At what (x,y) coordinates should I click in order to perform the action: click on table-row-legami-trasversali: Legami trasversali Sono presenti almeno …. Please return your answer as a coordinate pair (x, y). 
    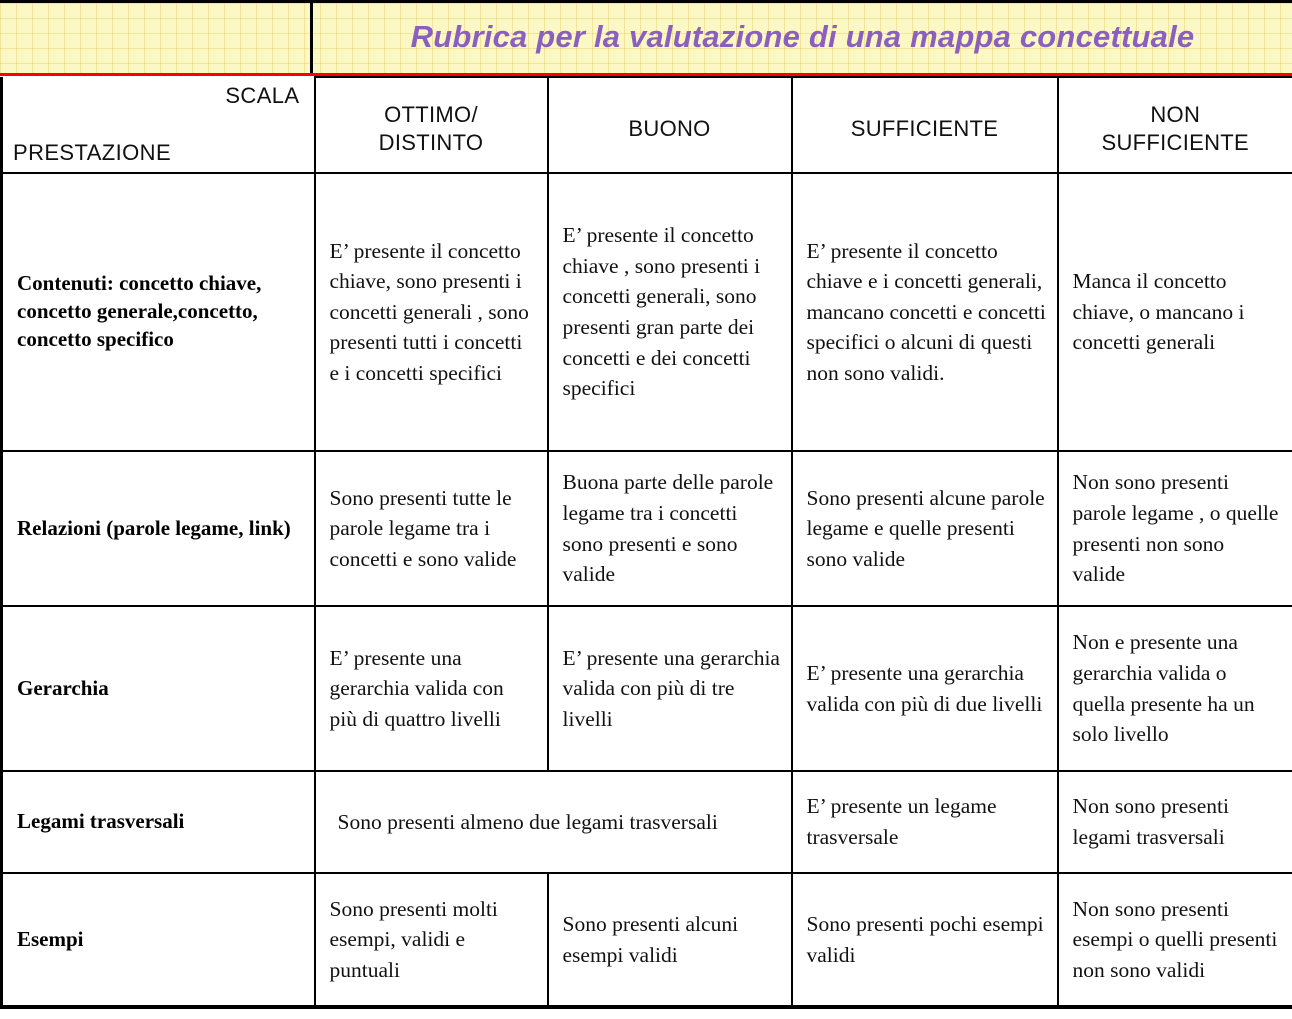
    Looking at the image, I should click on (646, 822).